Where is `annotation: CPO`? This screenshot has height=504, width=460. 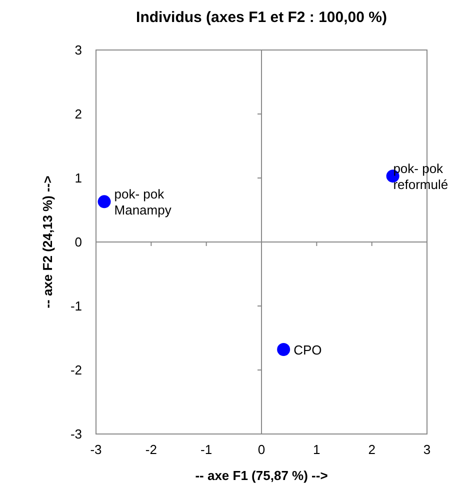
annotation: CPO is located at coordinates (308, 350).